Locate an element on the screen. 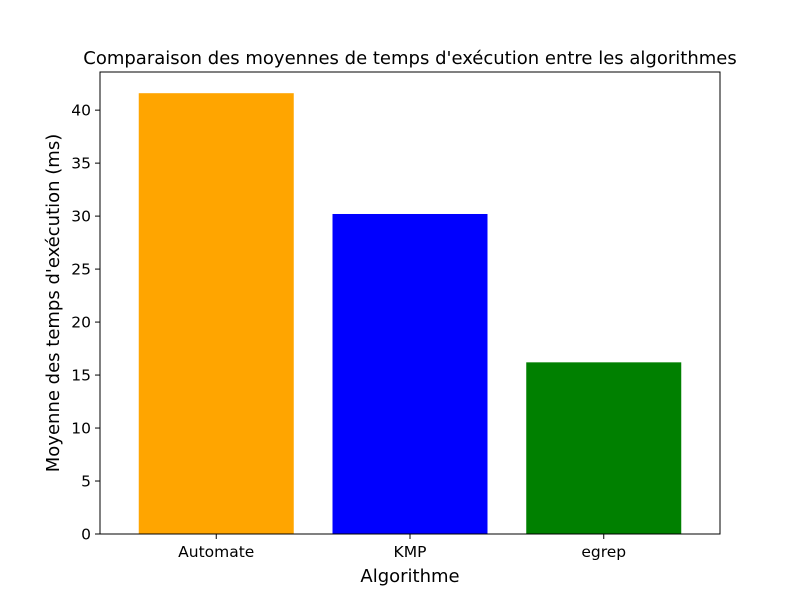 Image resolution: width=800 pixels, height=600 pixels. x-tick-label: egrep is located at coordinates (603, 552).